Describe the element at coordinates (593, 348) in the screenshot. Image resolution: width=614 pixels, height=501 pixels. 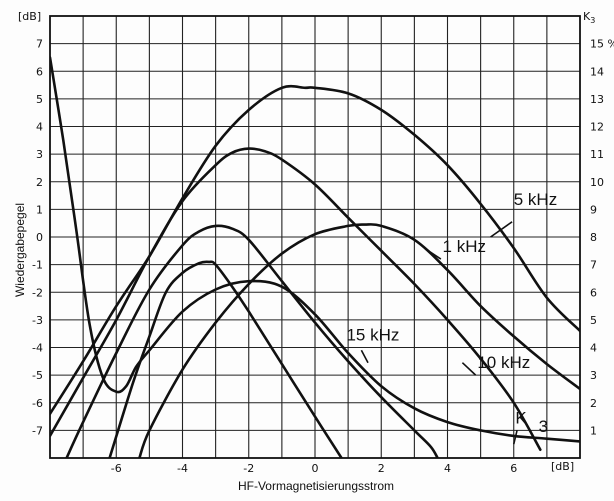
I see `y-right-tick-label: 4` at that location.